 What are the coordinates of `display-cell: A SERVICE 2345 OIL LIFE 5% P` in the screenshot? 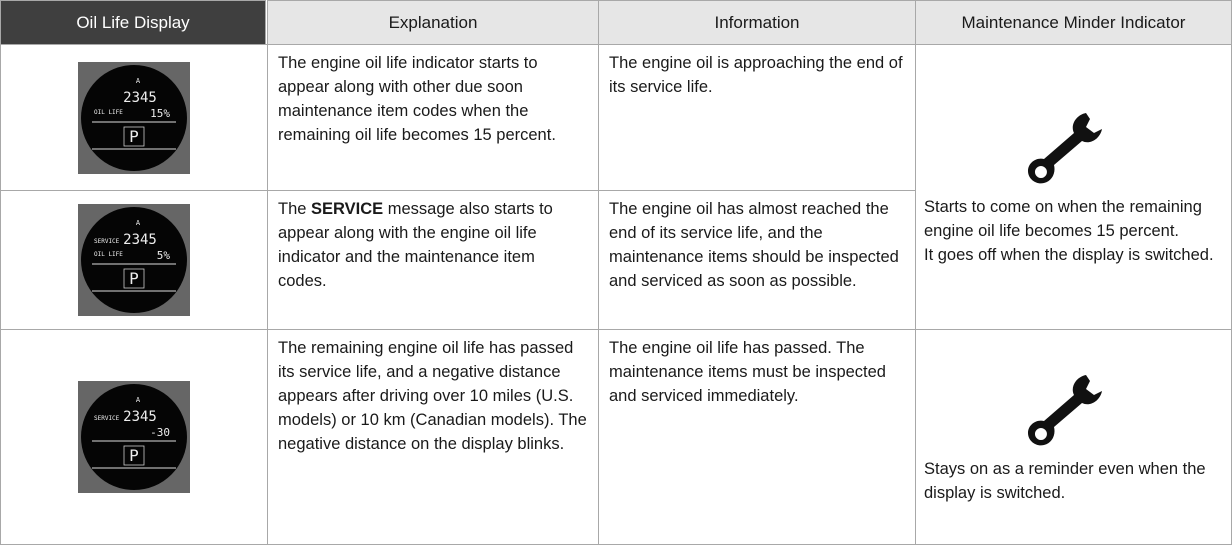 It's located at (134, 260).